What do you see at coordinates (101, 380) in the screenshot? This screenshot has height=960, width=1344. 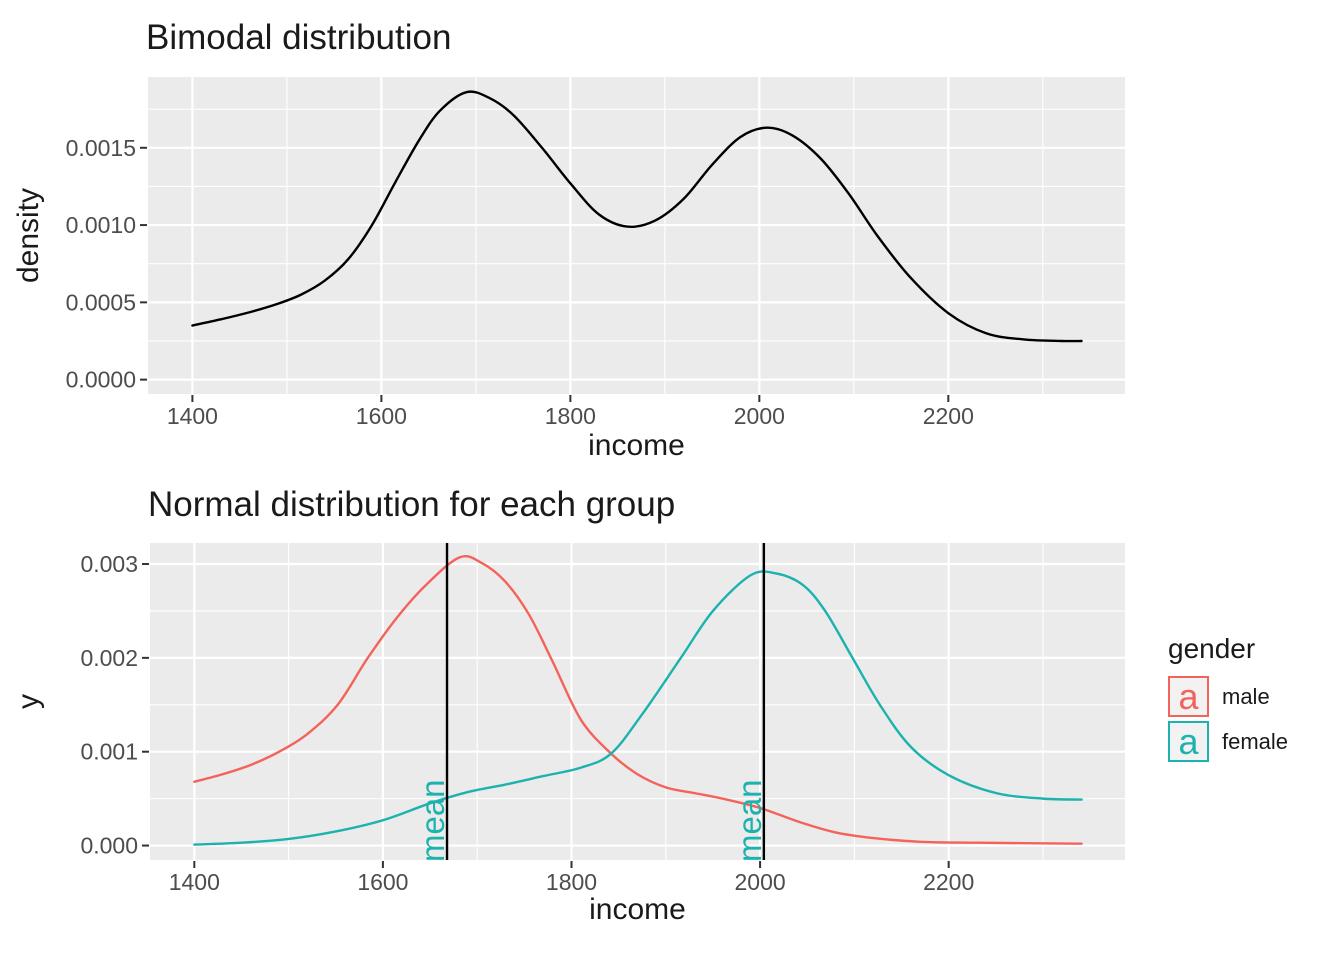 I see `y-axis-tick-label: 0.0000` at bounding box center [101, 380].